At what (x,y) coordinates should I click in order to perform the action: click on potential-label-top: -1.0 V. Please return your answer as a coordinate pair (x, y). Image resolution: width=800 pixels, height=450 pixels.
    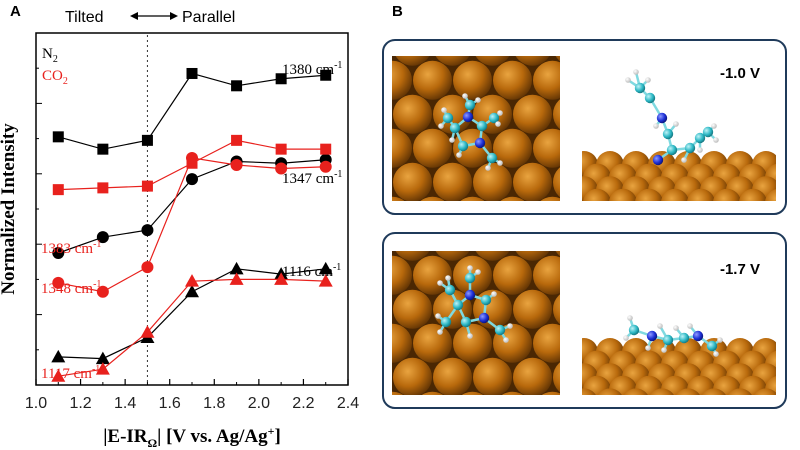
    Looking at the image, I should click on (740, 73).